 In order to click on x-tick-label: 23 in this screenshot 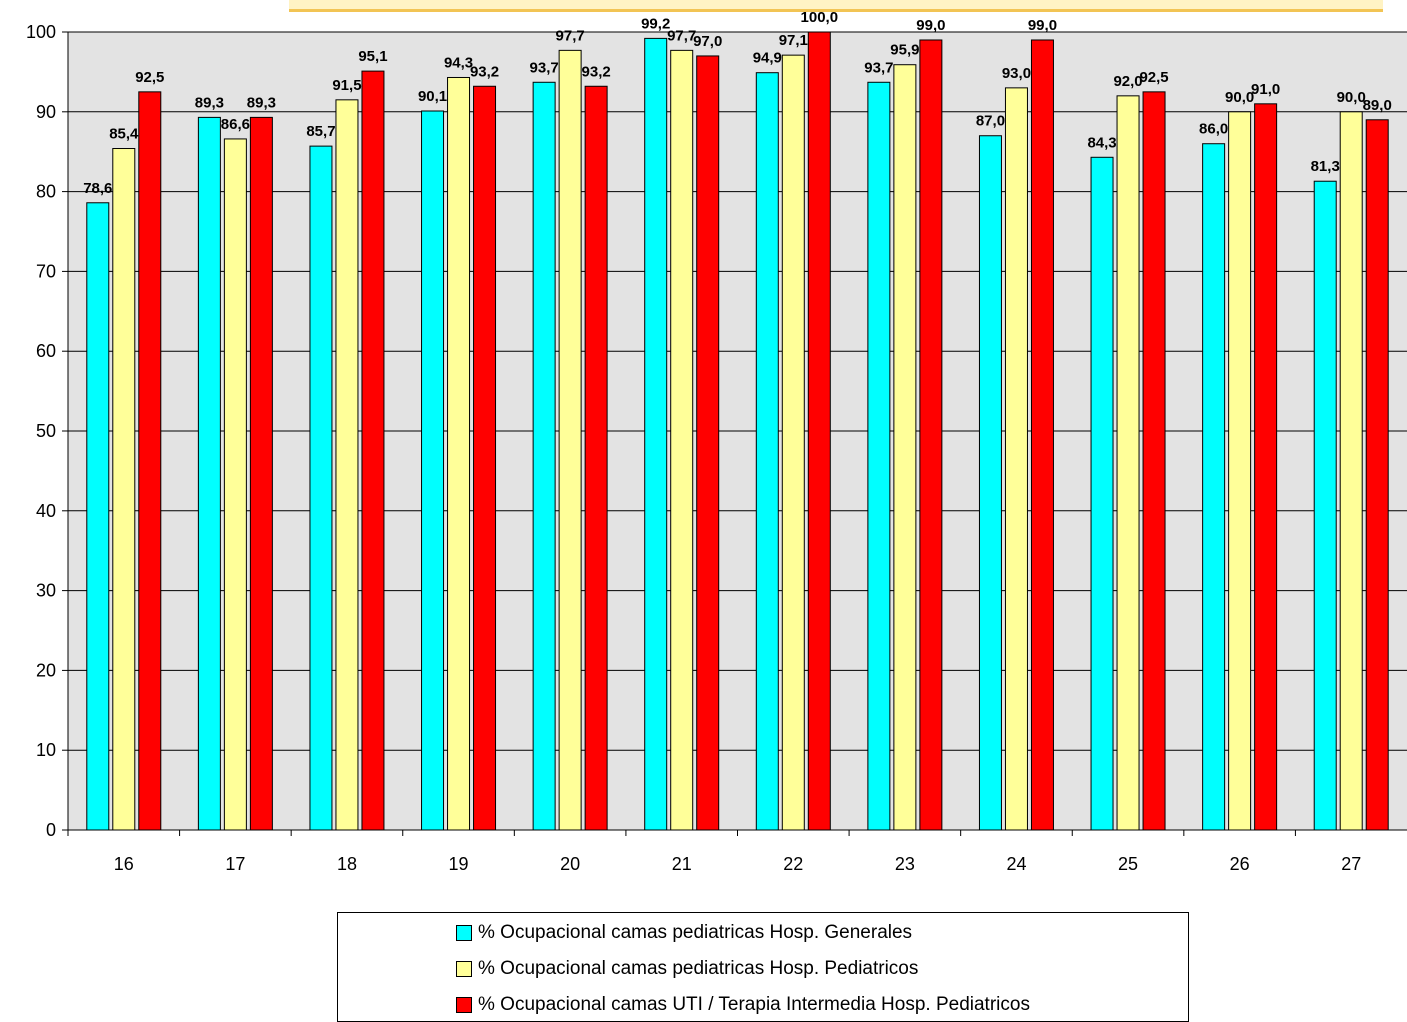, I will do `click(905, 864)`.